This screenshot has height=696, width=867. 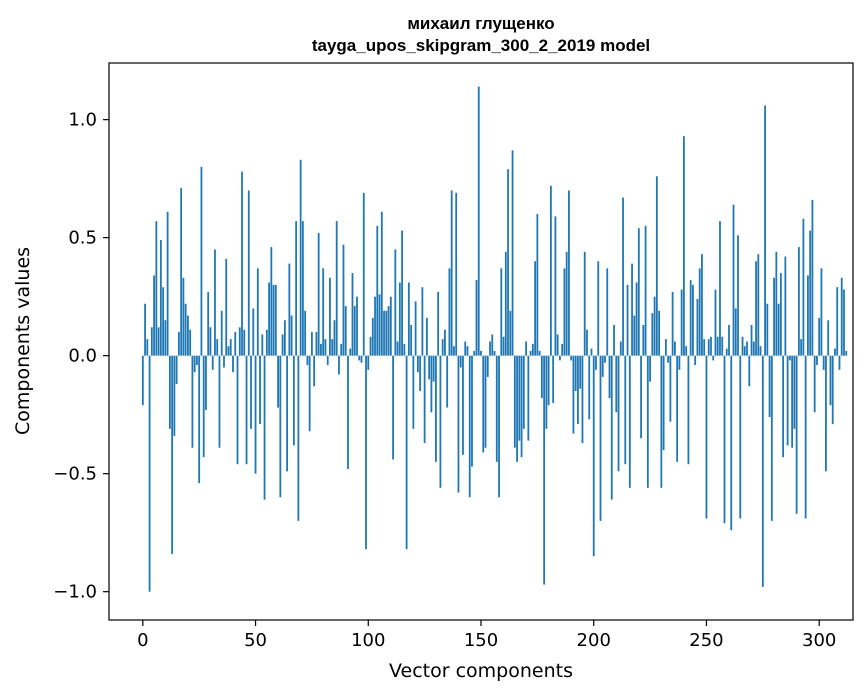 What do you see at coordinates (23, 341) in the screenshot?
I see `y-axis-label: Components values` at bounding box center [23, 341].